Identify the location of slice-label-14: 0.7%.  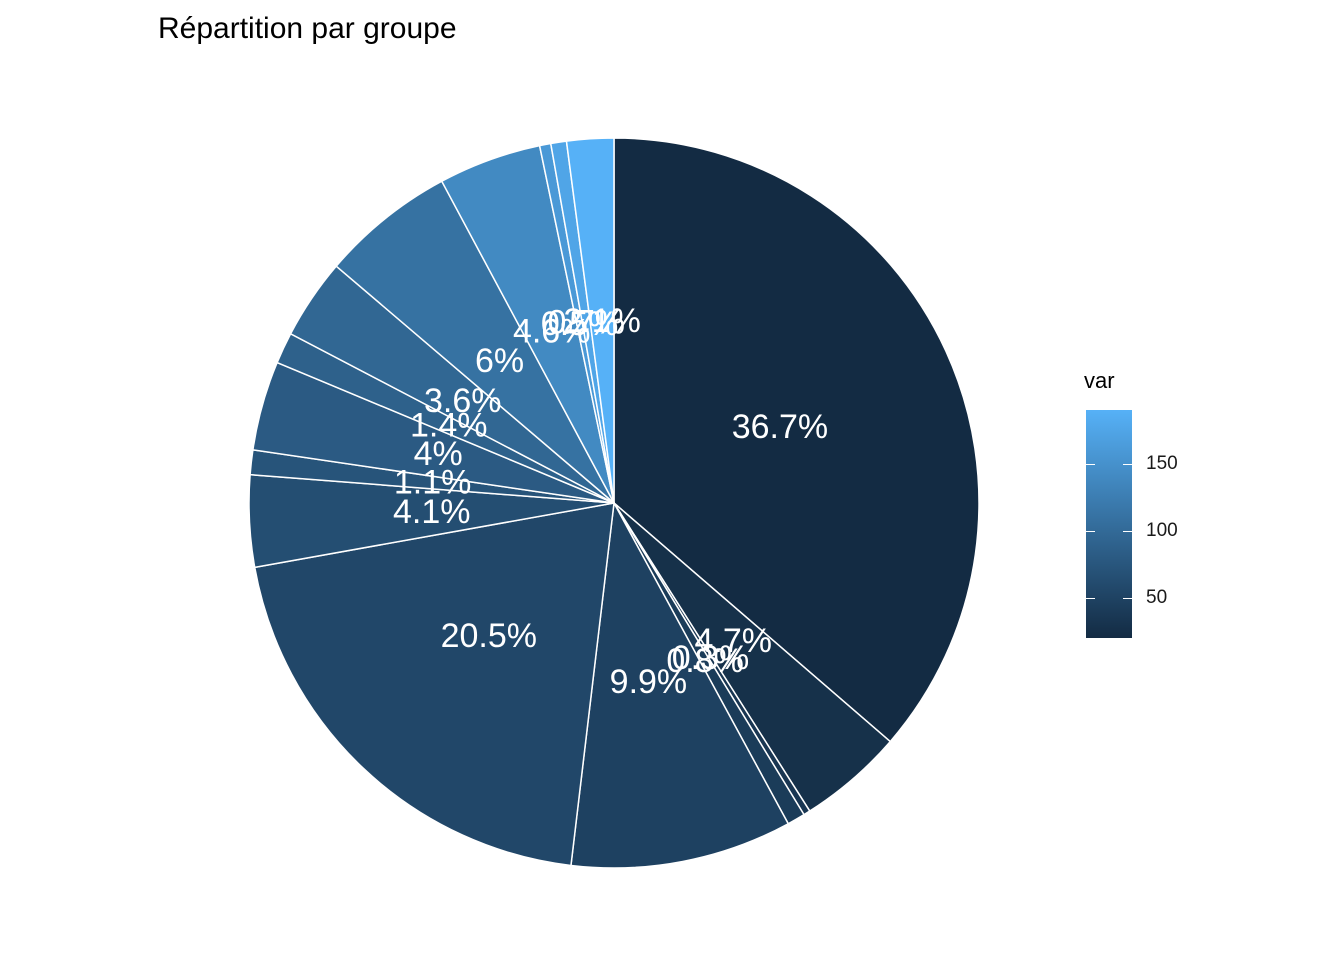
(587, 323).